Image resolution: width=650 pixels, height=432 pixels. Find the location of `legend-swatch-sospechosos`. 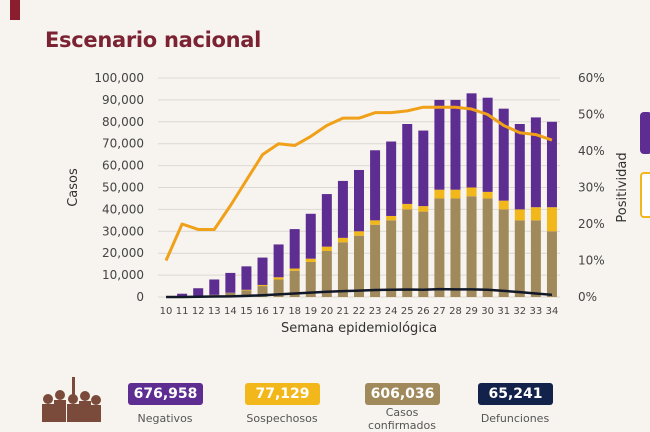

legend-swatch-sospechosos is located at coordinates (645, 195).